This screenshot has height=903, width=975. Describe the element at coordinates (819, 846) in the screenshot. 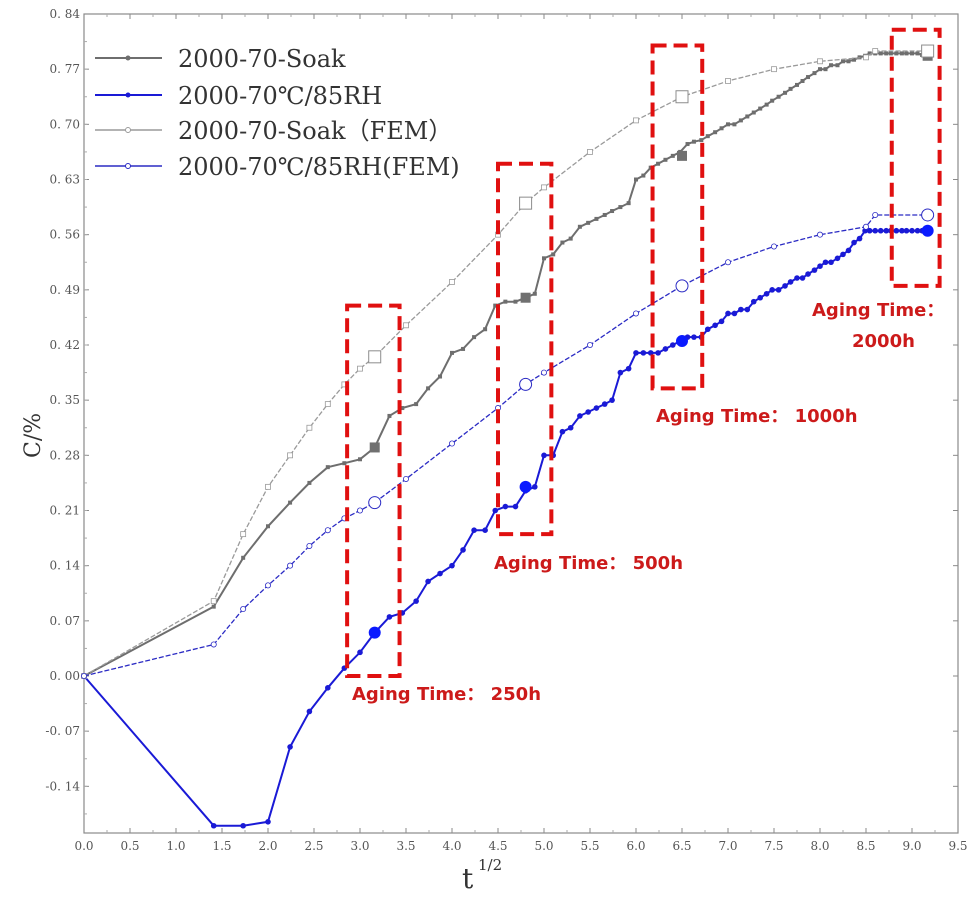

I see `x-tick-label: 8.0` at that location.